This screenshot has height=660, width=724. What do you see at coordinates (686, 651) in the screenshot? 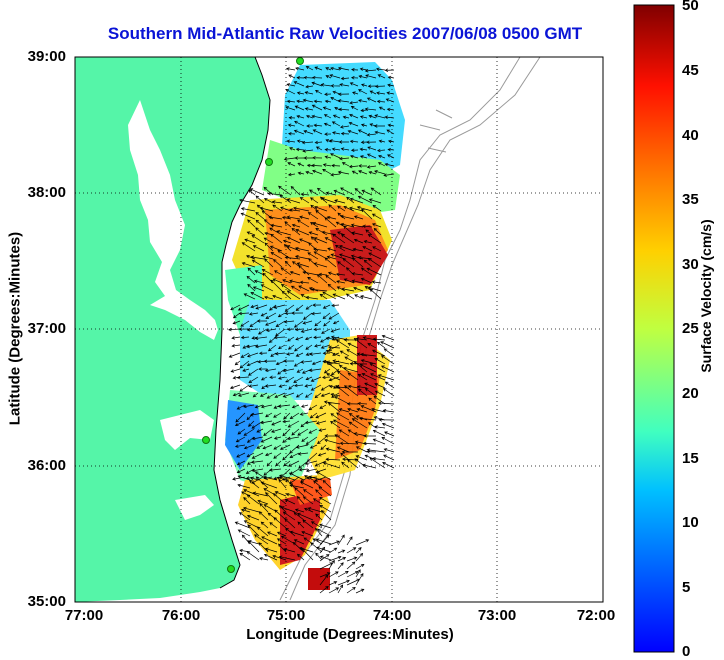
I see `colorbar-tick-label: 0` at bounding box center [686, 651].